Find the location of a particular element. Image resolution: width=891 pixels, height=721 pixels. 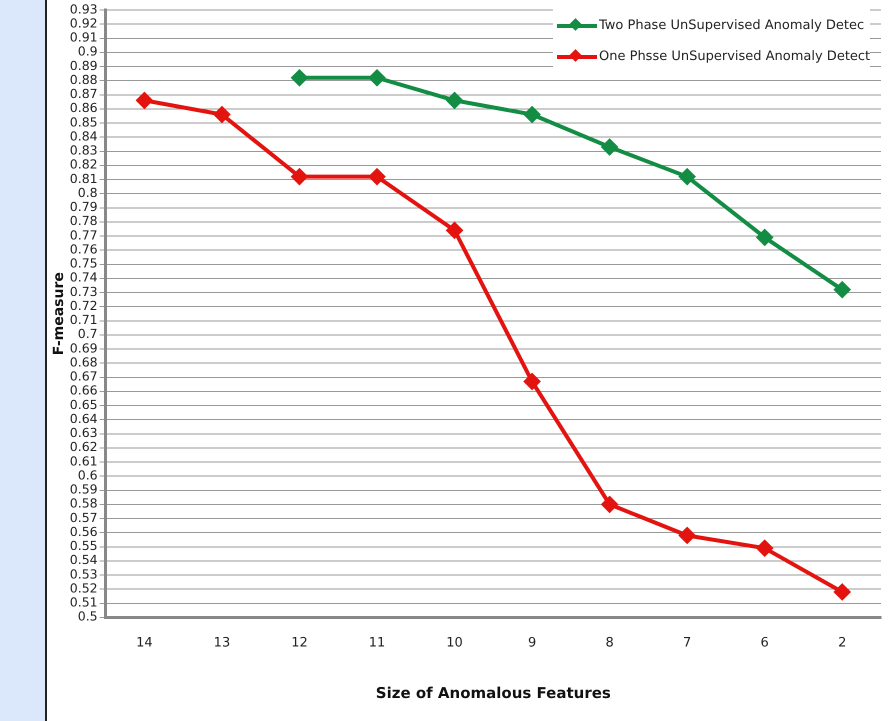

y-tick-label: 0.62 is located at coordinates (84, 446).